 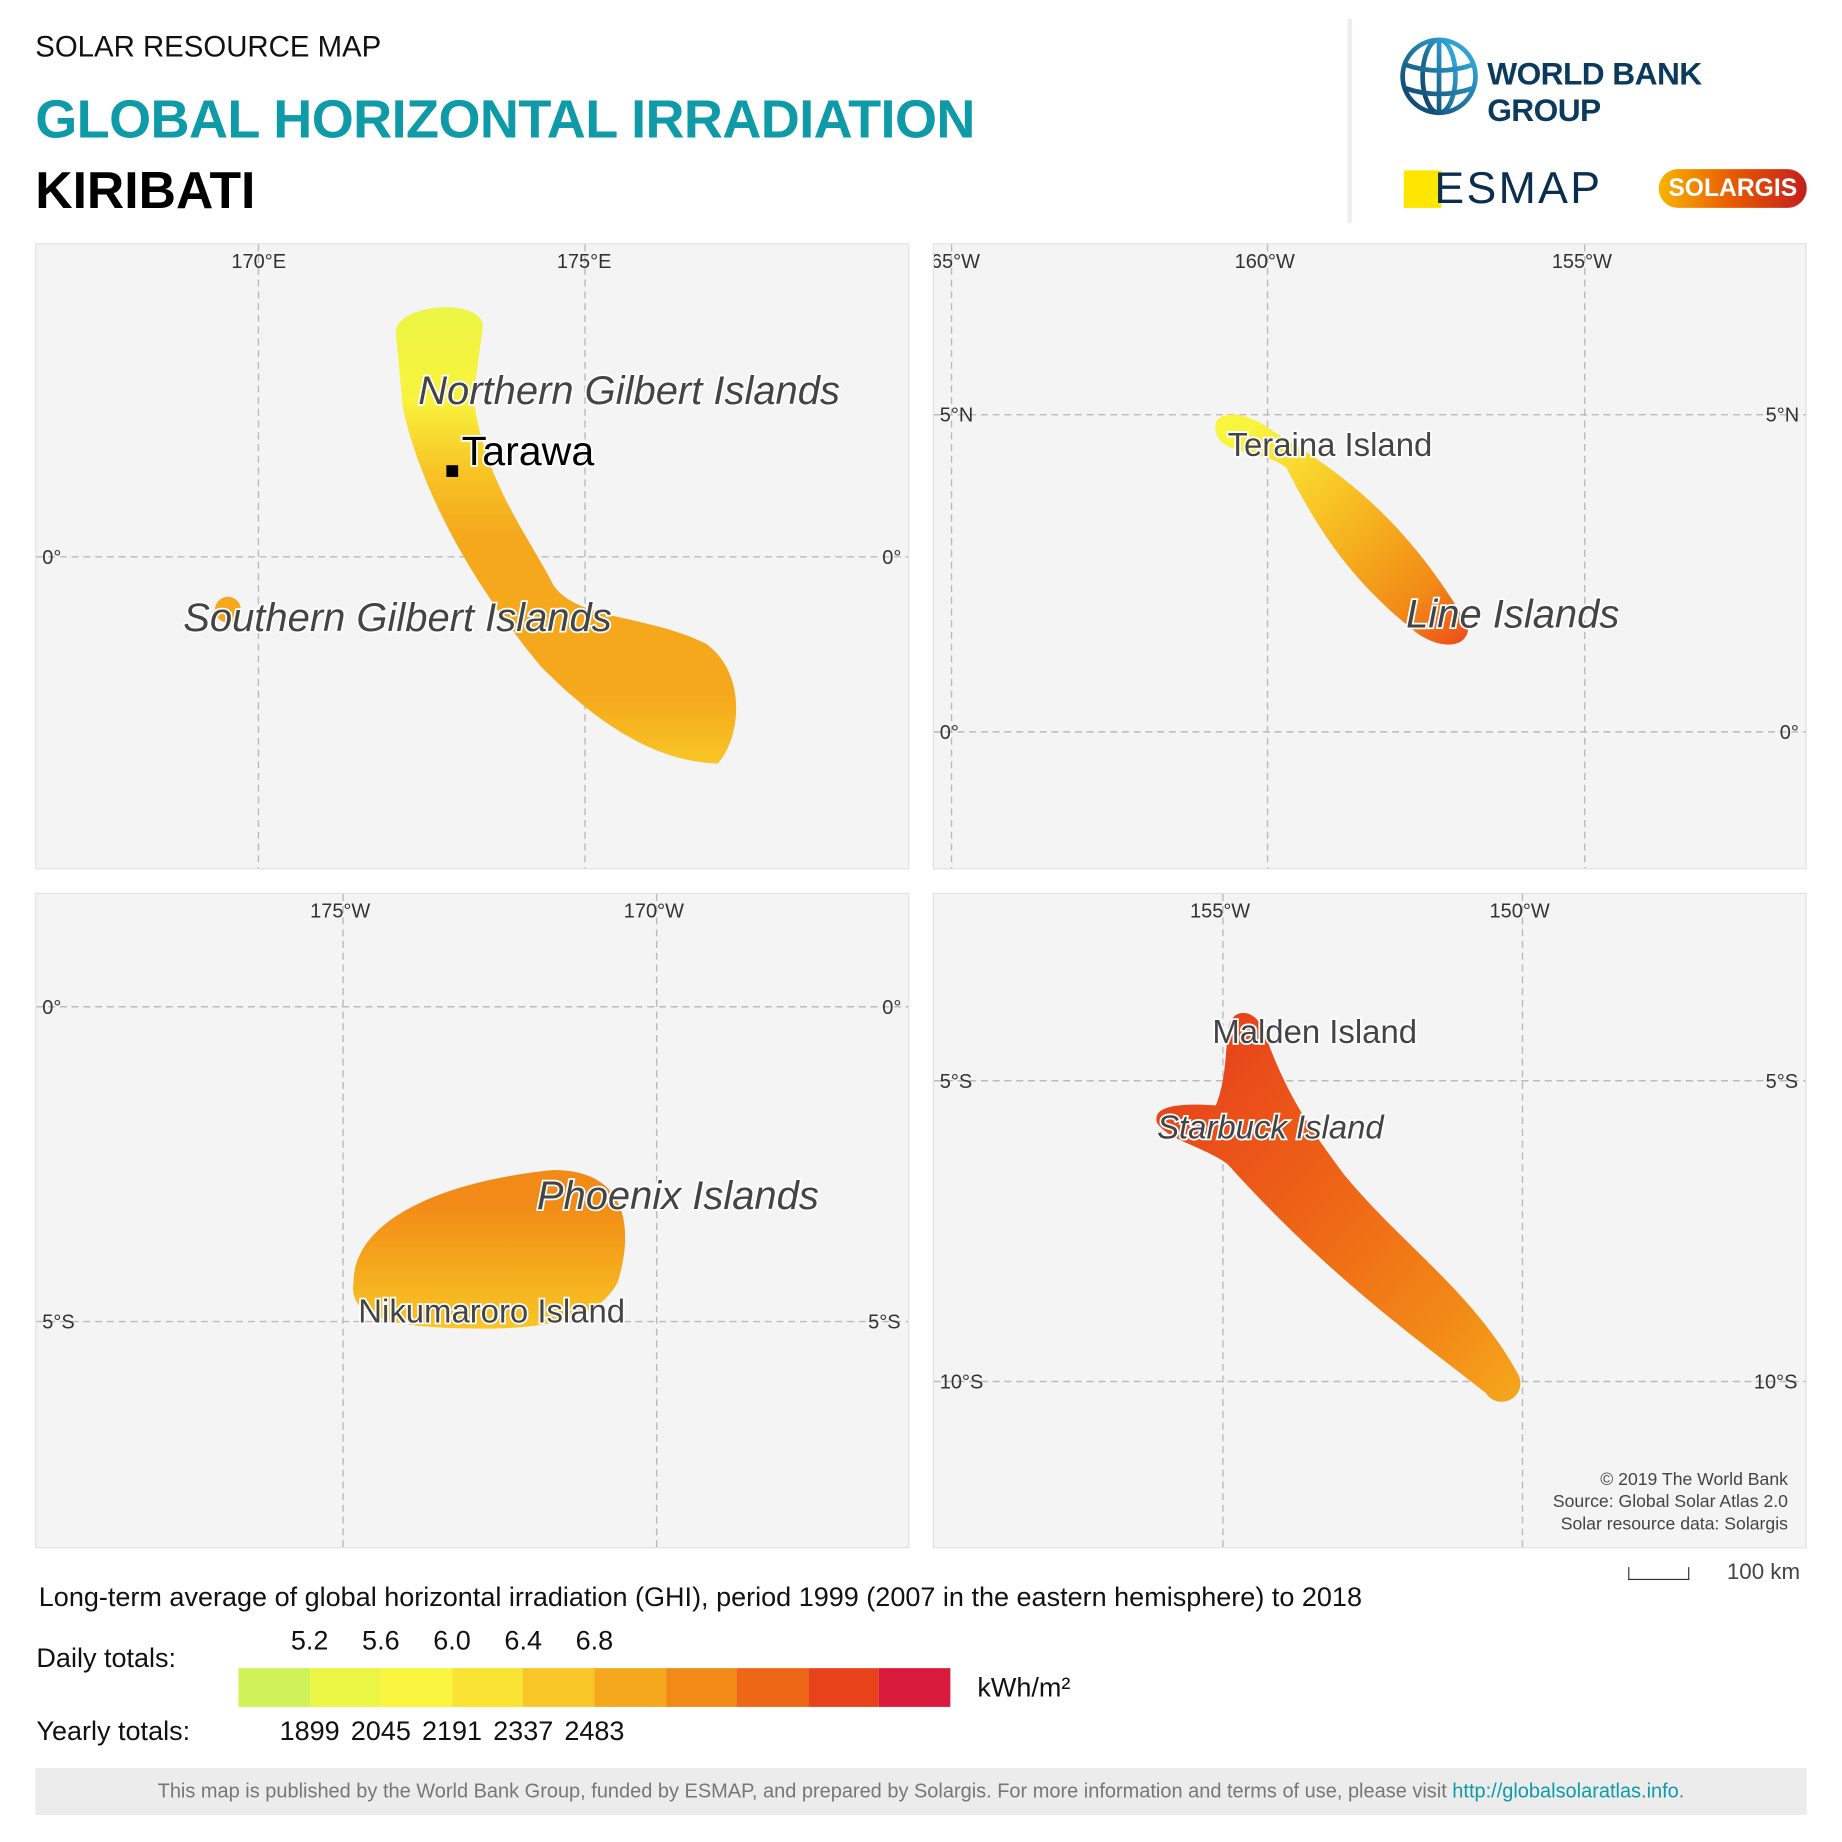 What do you see at coordinates (1659, 1574) in the screenshot?
I see `scale-bar` at bounding box center [1659, 1574].